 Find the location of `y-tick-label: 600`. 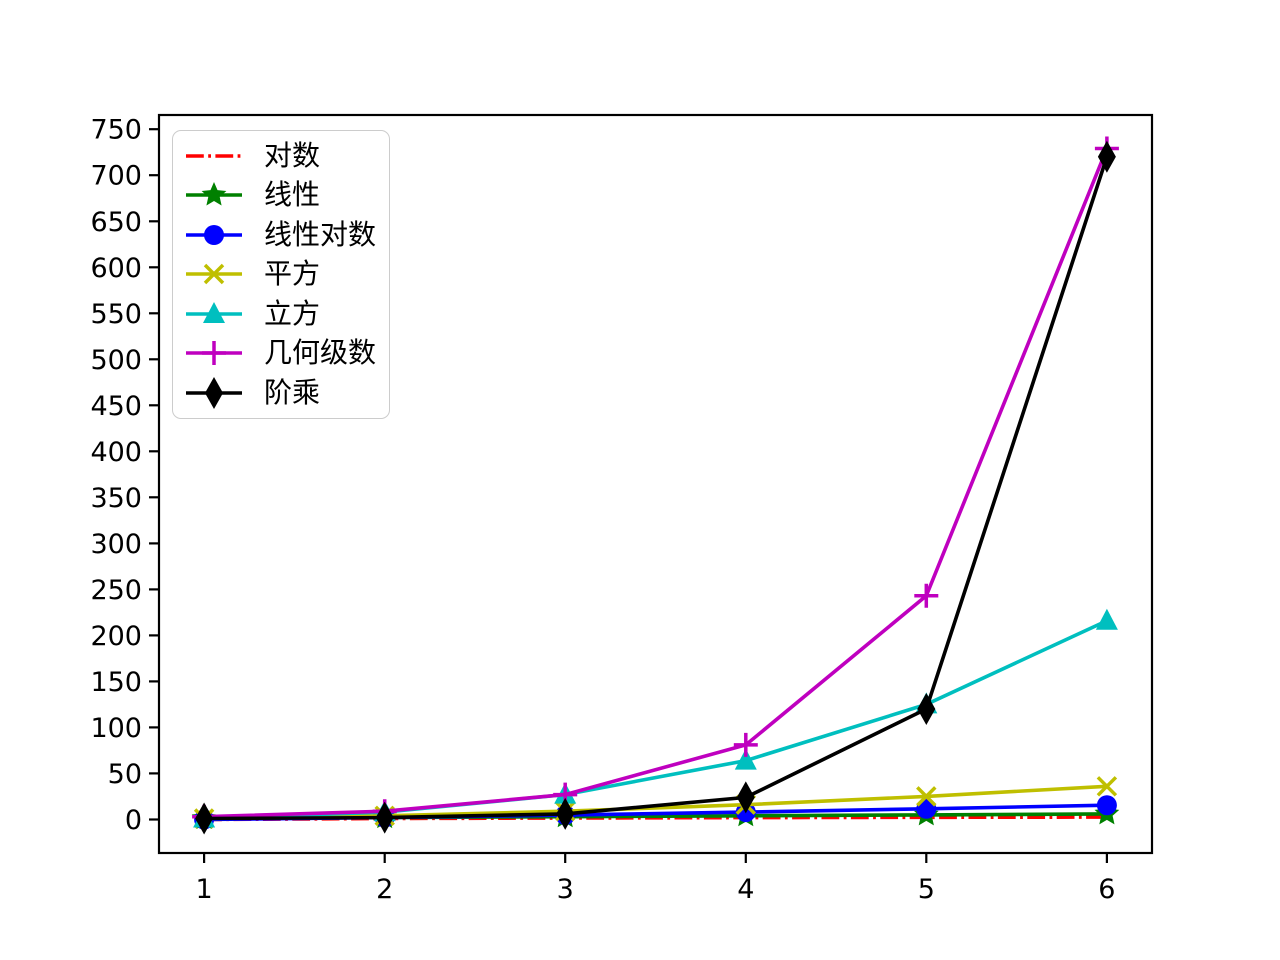

y-tick-label: 600 is located at coordinates (116, 268).